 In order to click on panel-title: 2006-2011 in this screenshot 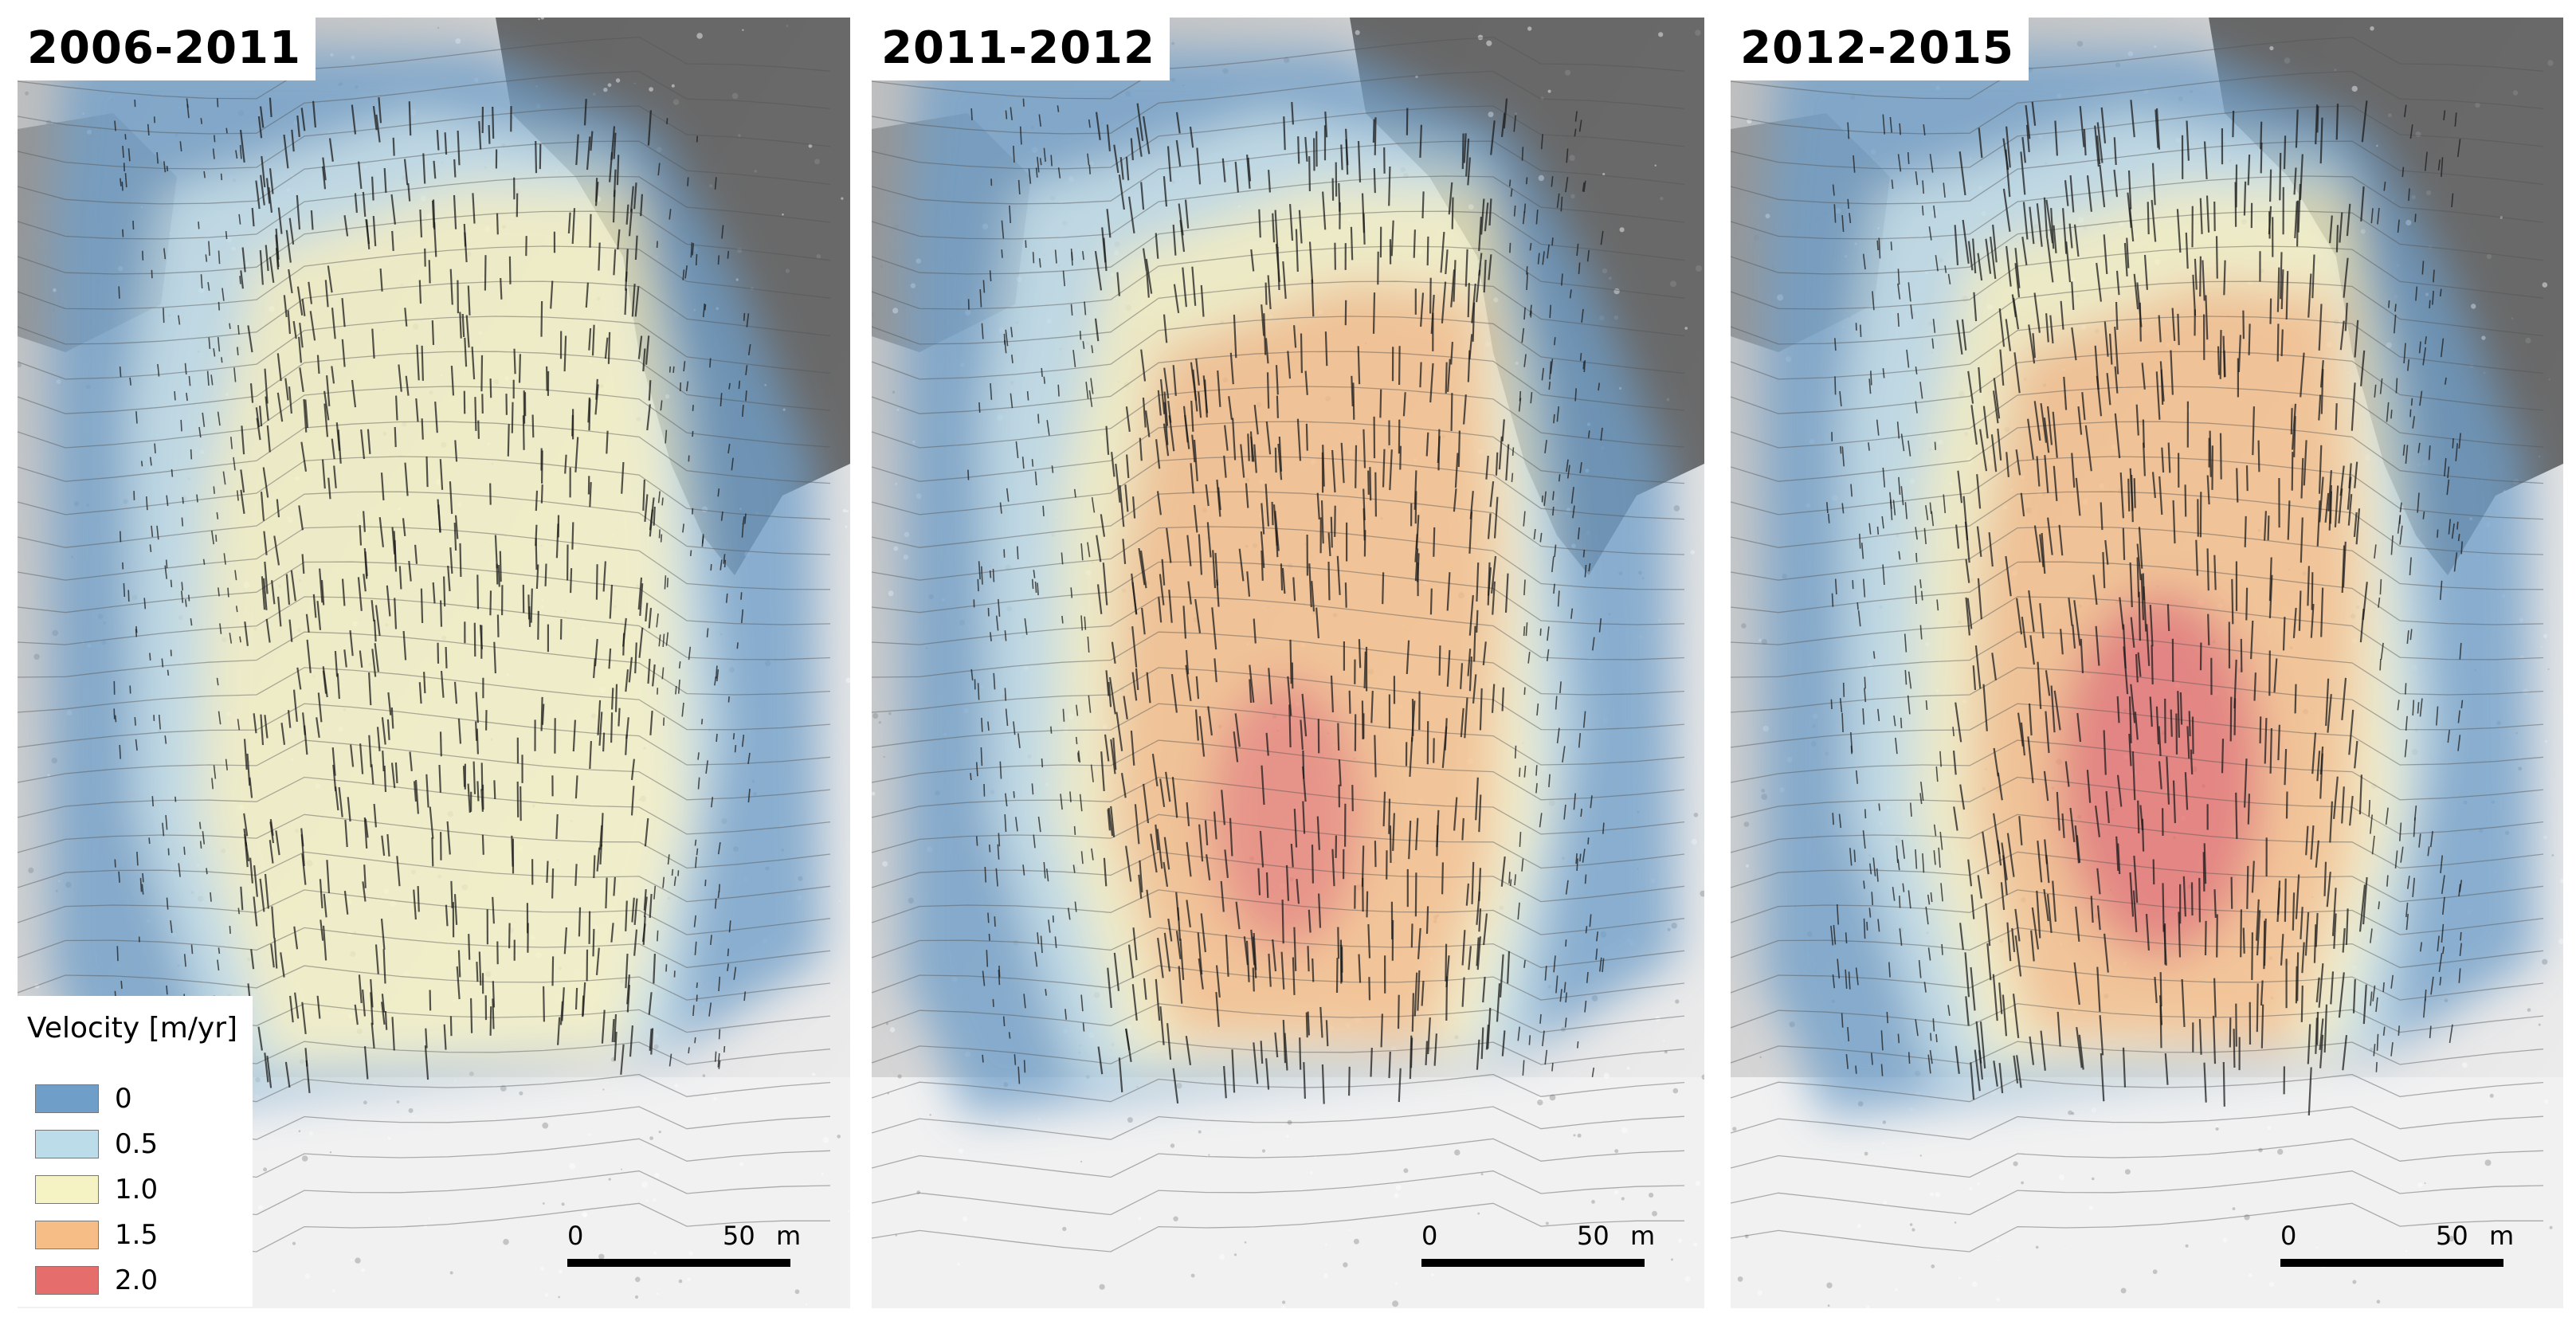, I will do `click(164, 48)`.